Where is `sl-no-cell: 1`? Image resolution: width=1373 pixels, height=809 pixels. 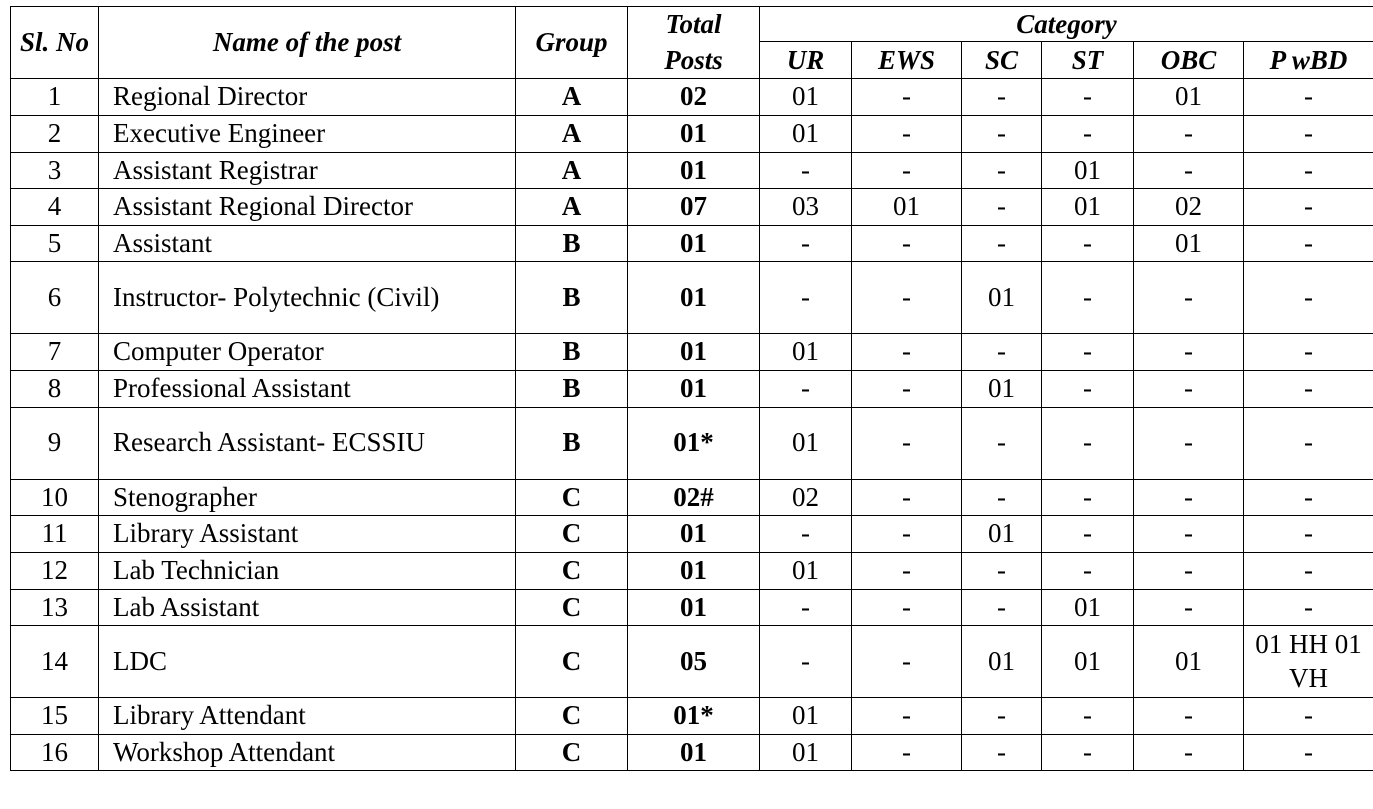 sl-no-cell: 1 is located at coordinates (54, 97).